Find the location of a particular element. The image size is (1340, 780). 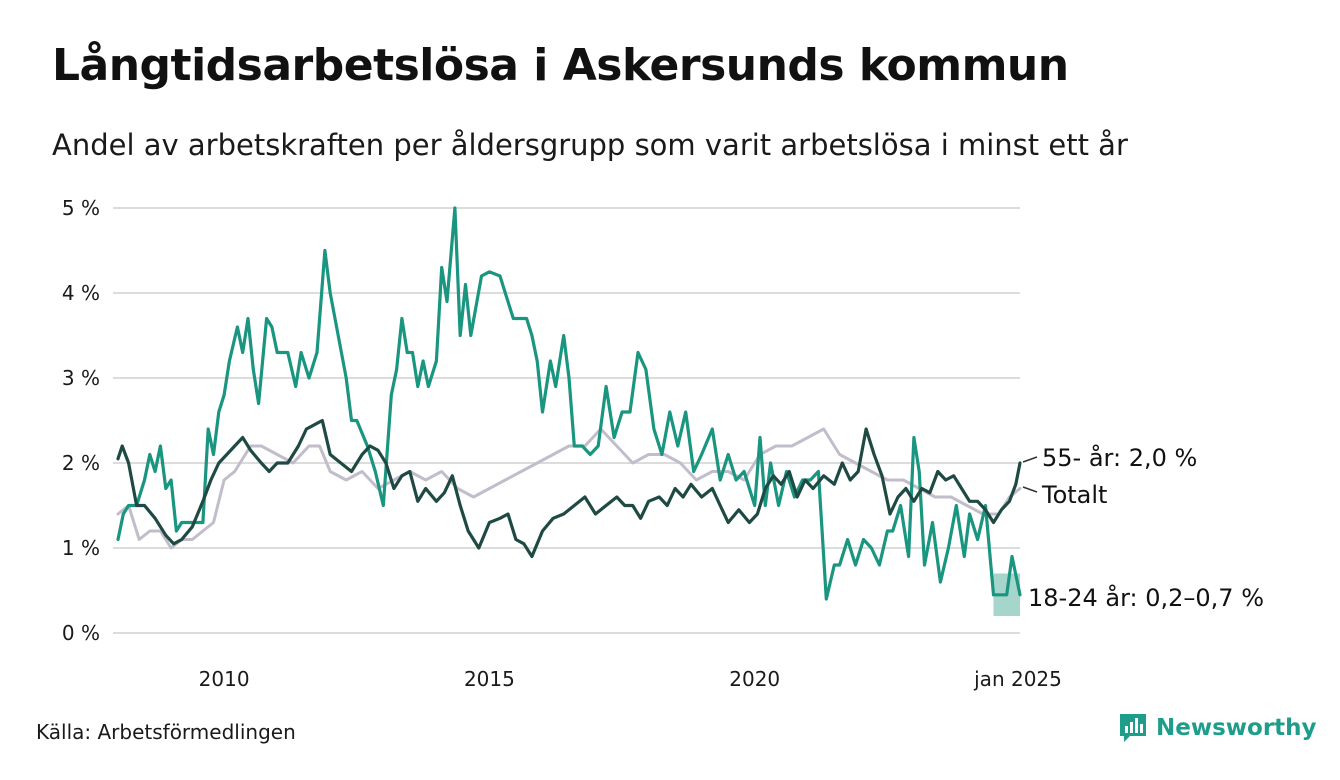

end-label-youth: 18-24 år: 0,2–0,7 % is located at coordinates (1146, 597).